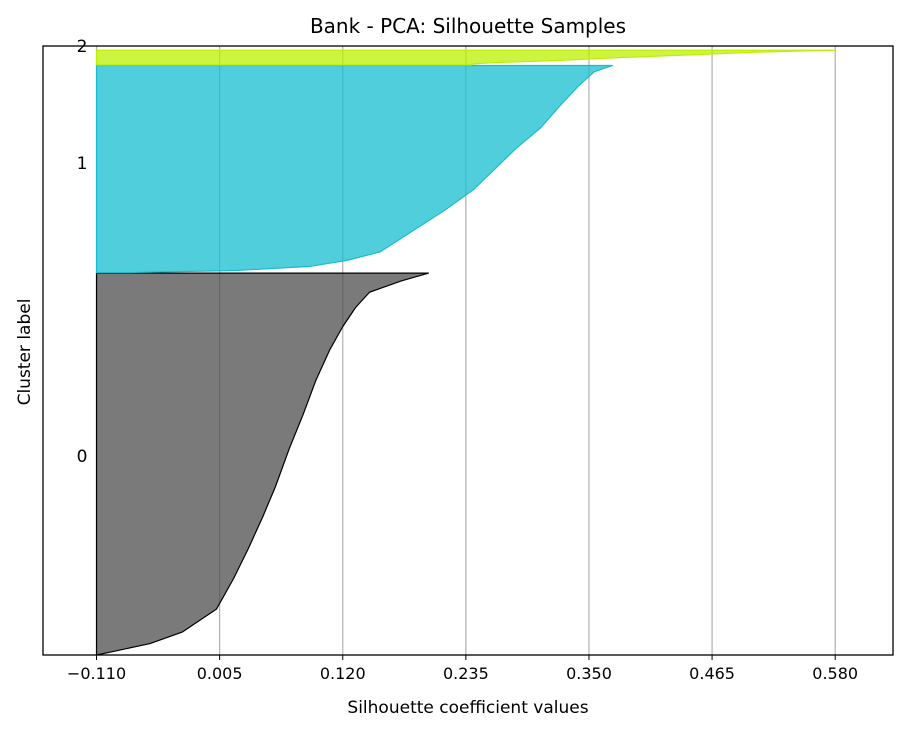 Image resolution: width=912 pixels, height=737 pixels. What do you see at coordinates (835, 673) in the screenshot?
I see `x-tick-label: 0.580` at bounding box center [835, 673].